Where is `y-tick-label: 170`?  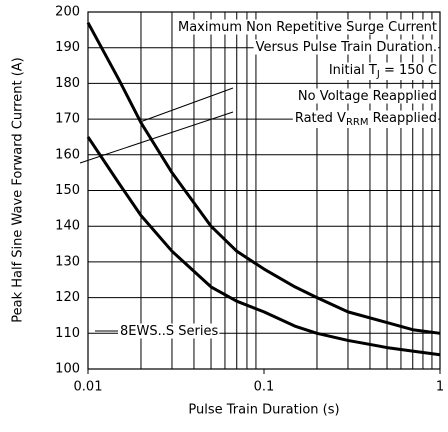 y-tick-label: 170 is located at coordinates (67, 119).